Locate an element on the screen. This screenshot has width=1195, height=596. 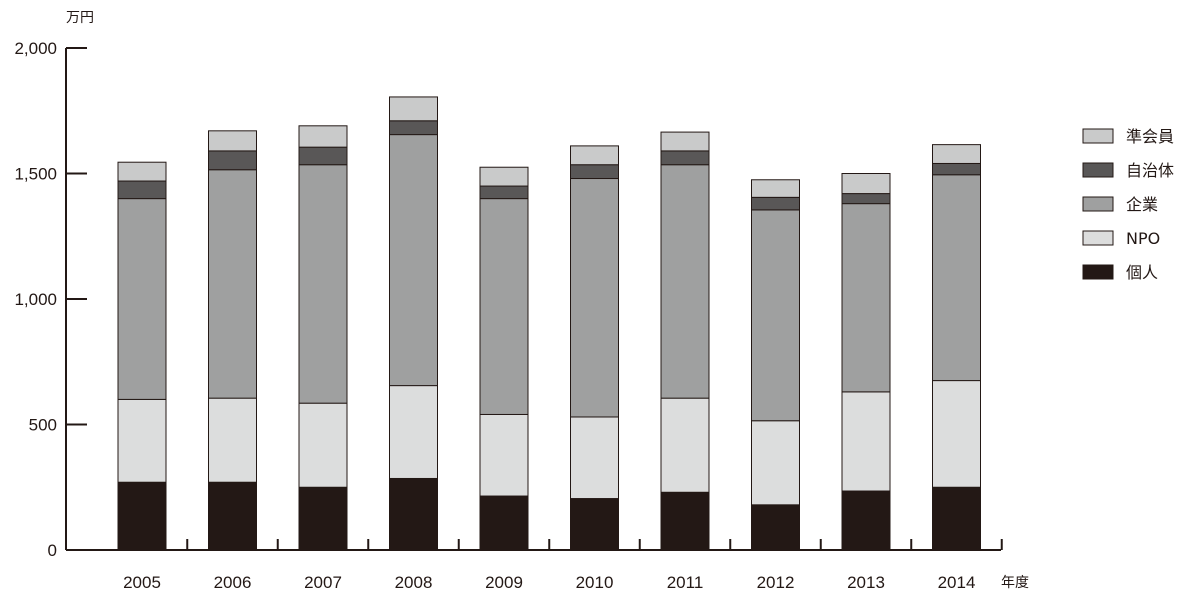
bar-segment-2006-自治体 is located at coordinates (232, 160).